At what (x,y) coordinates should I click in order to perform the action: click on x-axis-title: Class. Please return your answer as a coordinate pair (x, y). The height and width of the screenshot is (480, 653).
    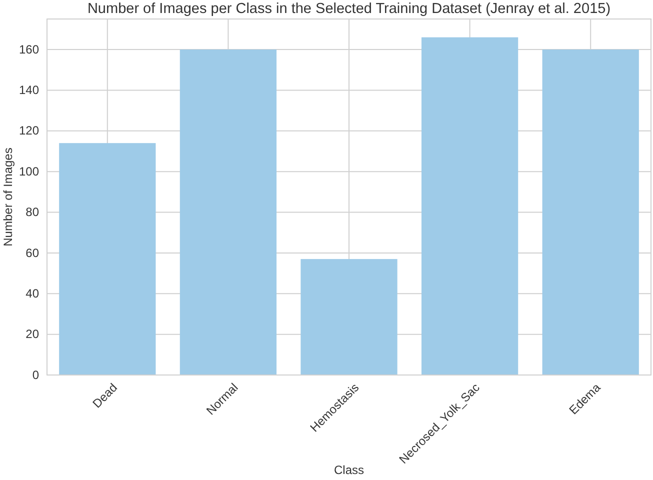
    Looking at the image, I should click on (349, 470).